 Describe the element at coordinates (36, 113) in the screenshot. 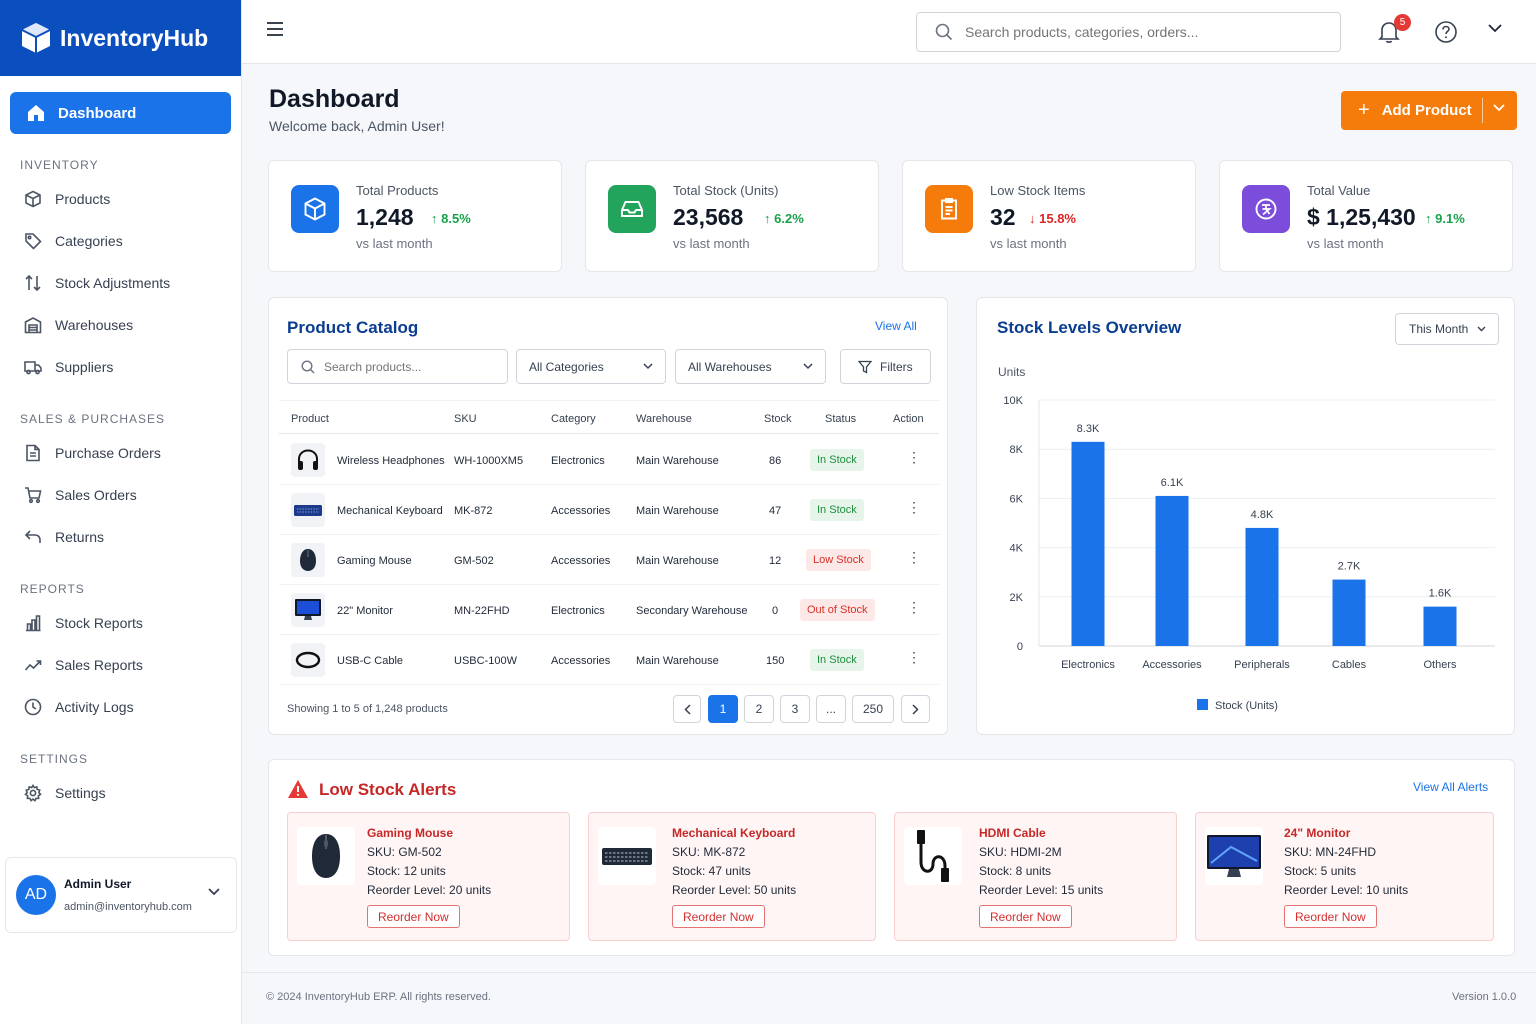

I see `home-icon` at that location.